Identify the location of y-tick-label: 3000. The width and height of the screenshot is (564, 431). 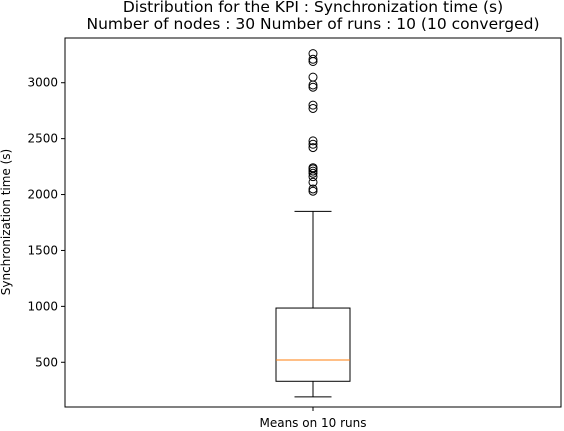
(42, 83).